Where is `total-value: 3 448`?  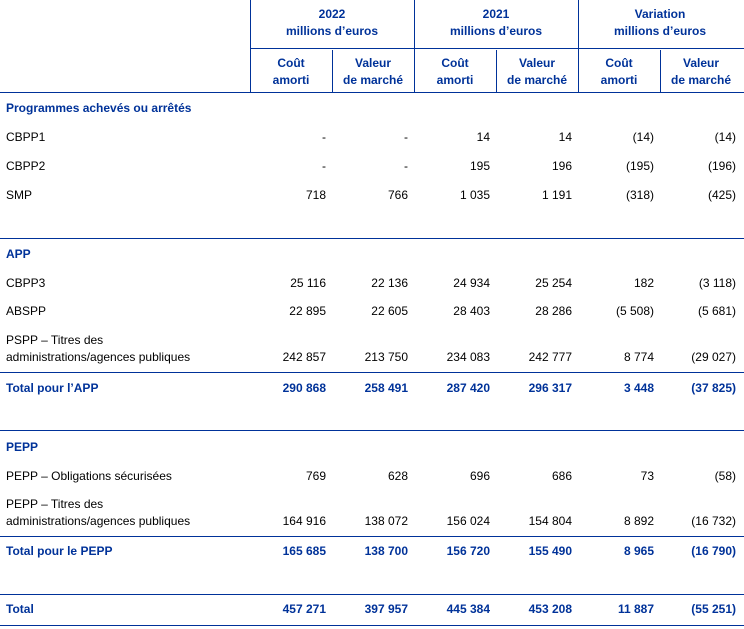
total-value: 3 448 is located at coordinates (638, 387).